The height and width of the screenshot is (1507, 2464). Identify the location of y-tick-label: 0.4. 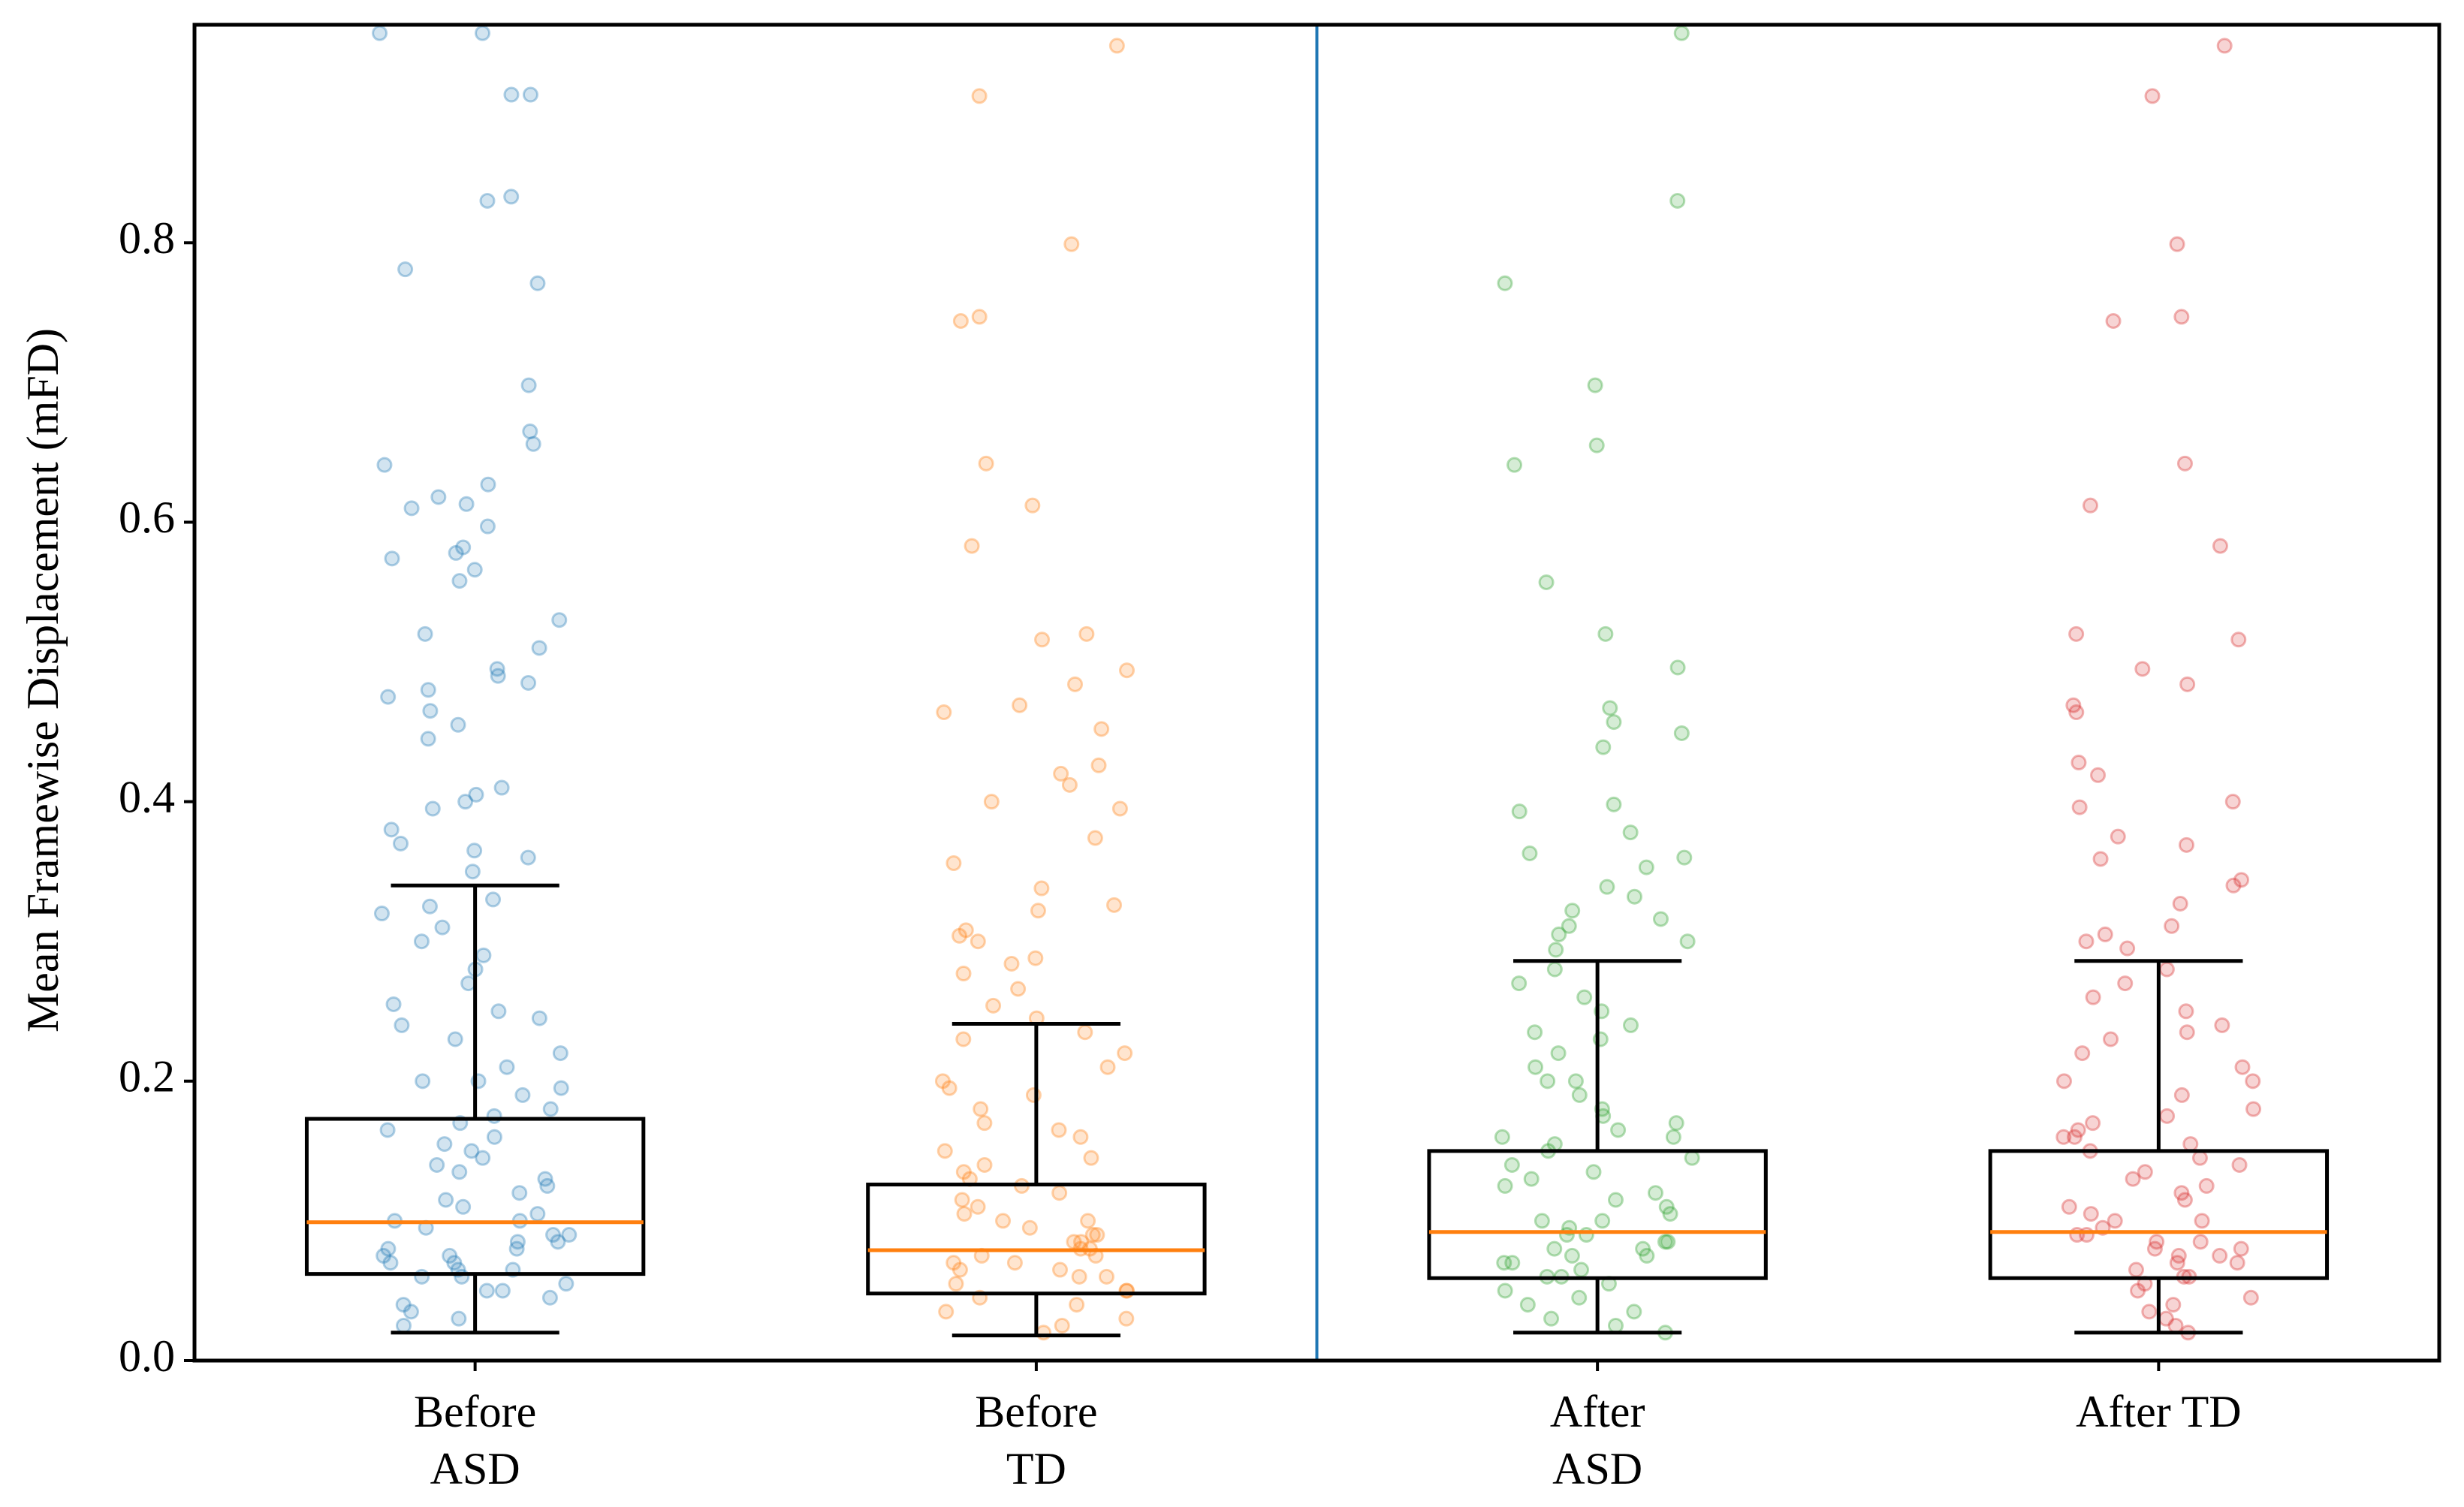
(147, 796).